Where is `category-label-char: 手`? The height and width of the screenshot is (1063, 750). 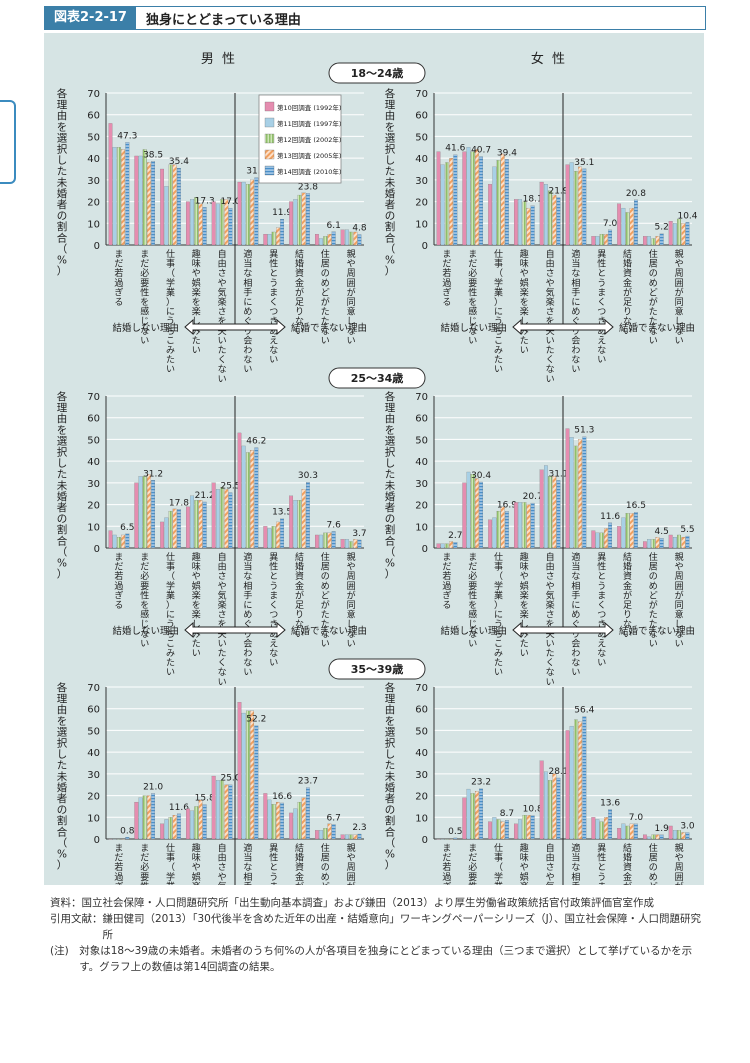 category-label-char: 手 is located at coordinates (575, 882).